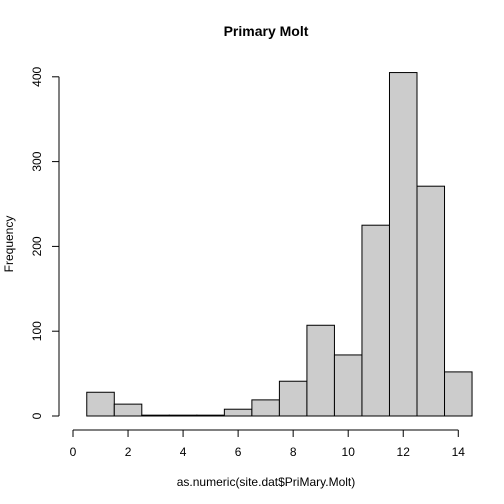 This screenshot has width=504, height=504. What do you see at coordinates (266, 482) in the screenshot?
I see `x-axis-label: as.numeric(site.dat$PriMary.Molt)` at bounding box center [266, 482].